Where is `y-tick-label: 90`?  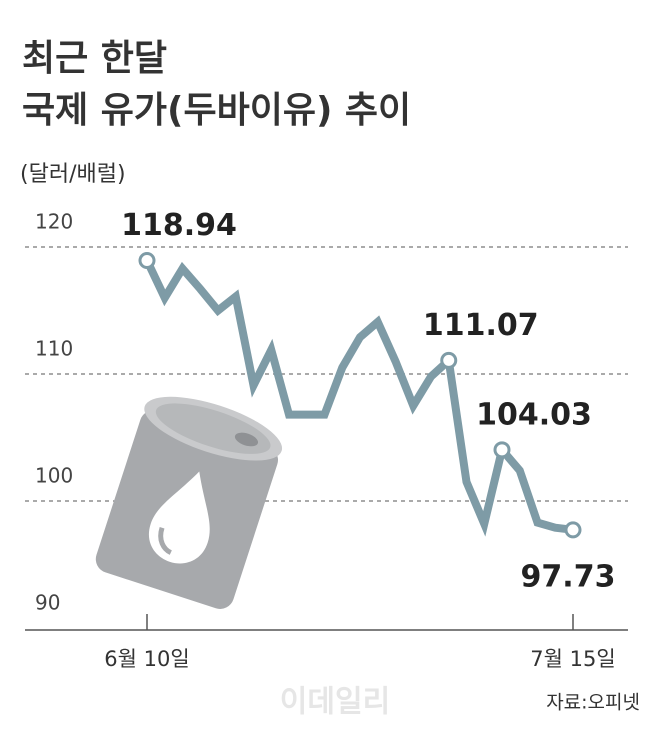 y-tick-label: 90 is located at coordinates (47, 603).